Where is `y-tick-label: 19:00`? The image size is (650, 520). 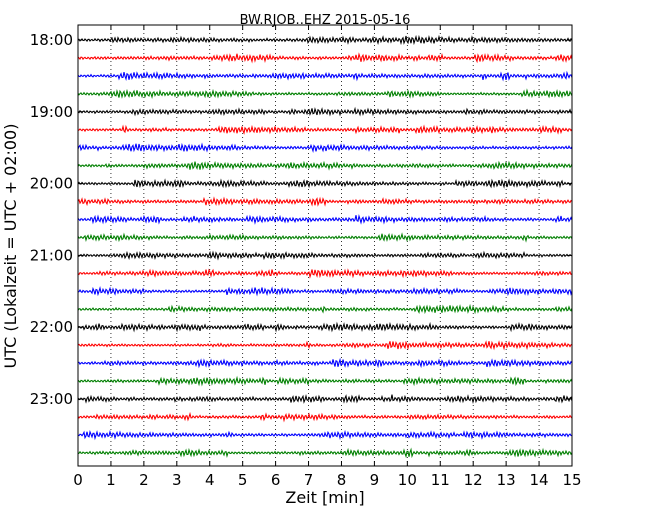 y-tick-label: 19:00 is located at coordinates (51, 112).